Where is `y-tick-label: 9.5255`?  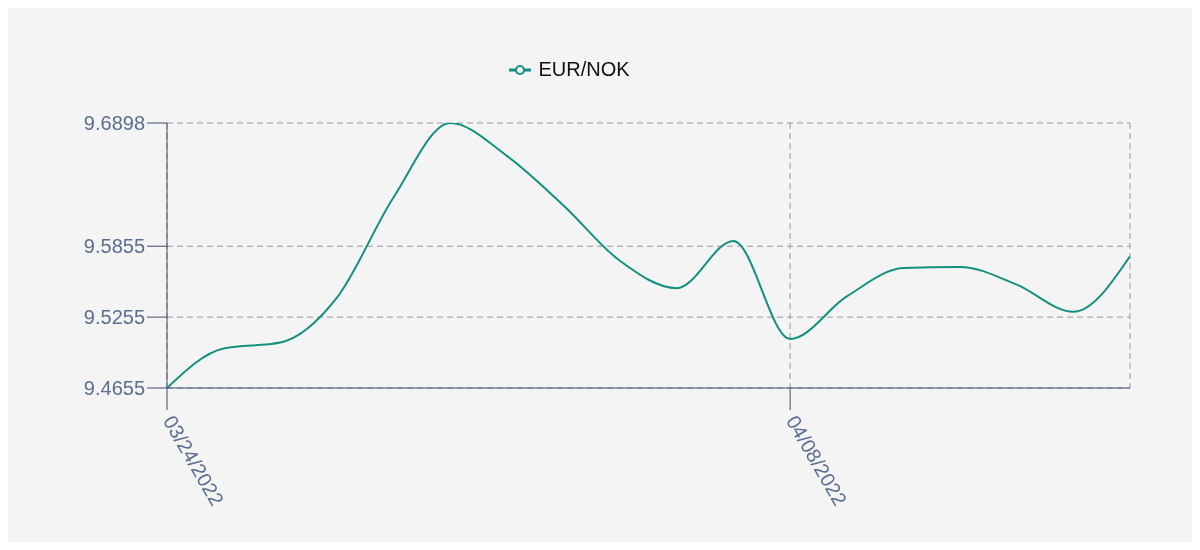 y-tick-label: 9.5255 is located at coordinates (114, 317).